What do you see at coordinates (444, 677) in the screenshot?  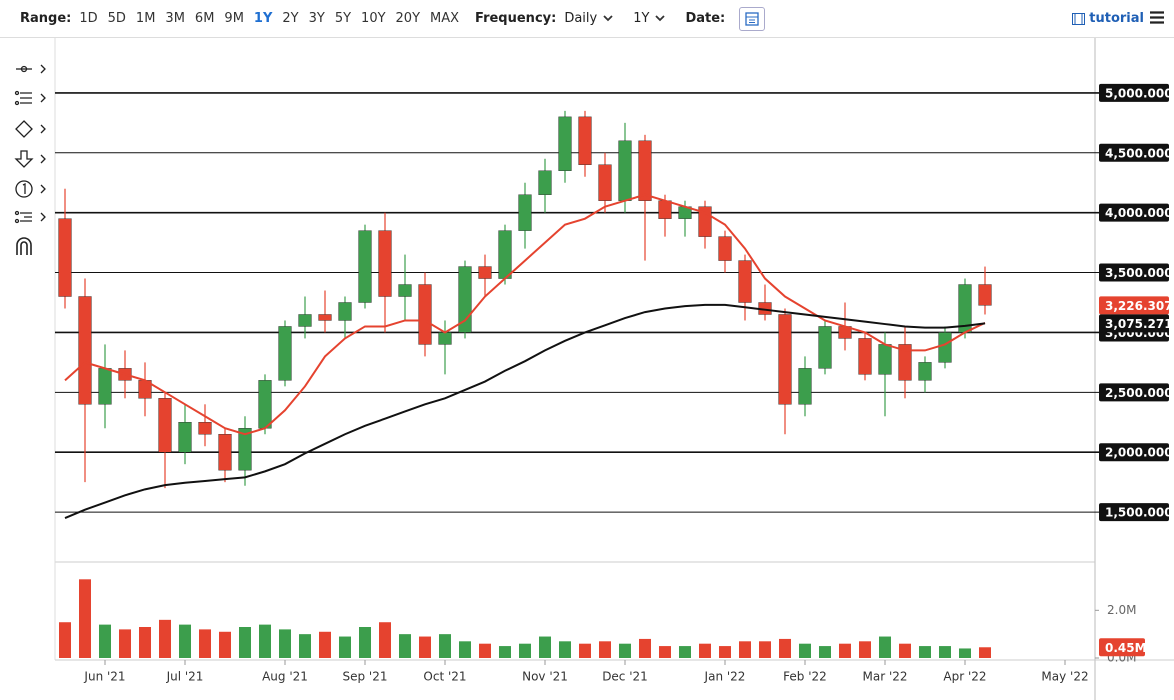 I see `x-tick-label: Oct '21` at bounding box center [444, 677].